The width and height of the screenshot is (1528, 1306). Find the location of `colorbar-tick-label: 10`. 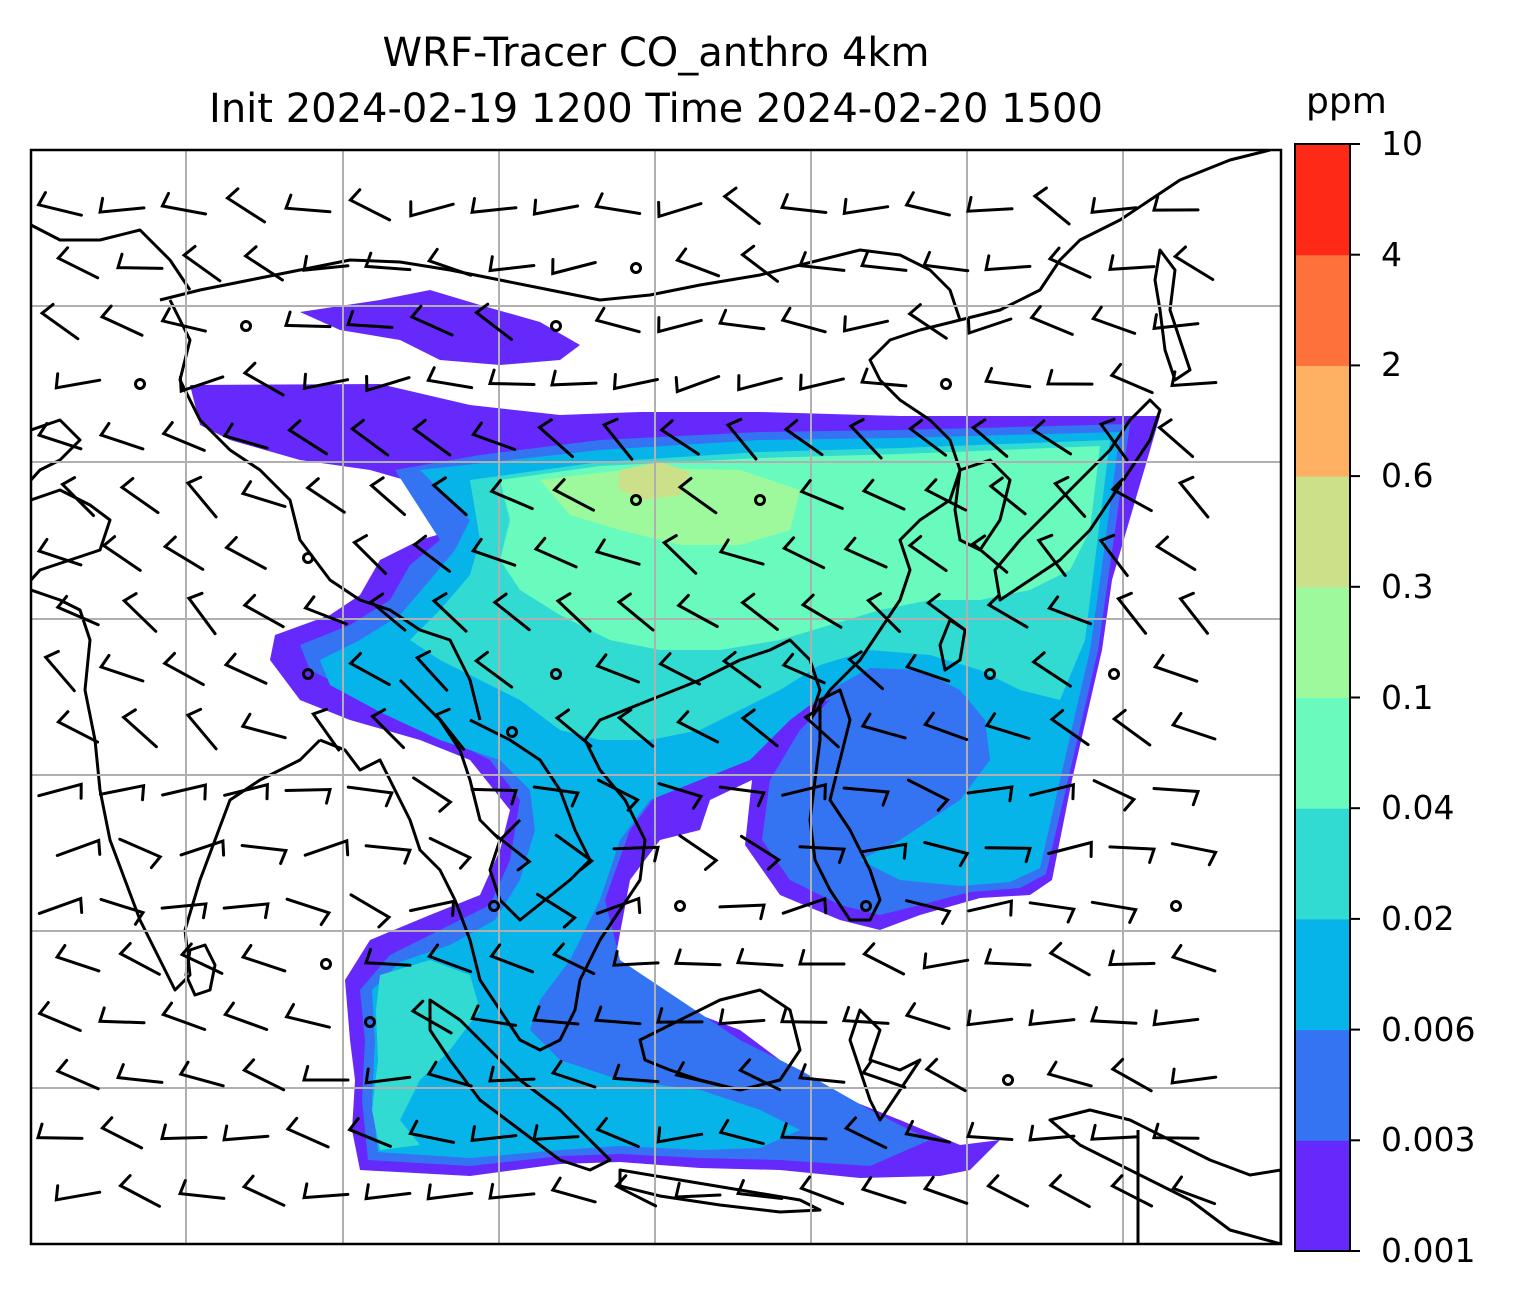

colorbar-tick-label: 10 is located at coordinates (1402, 143).